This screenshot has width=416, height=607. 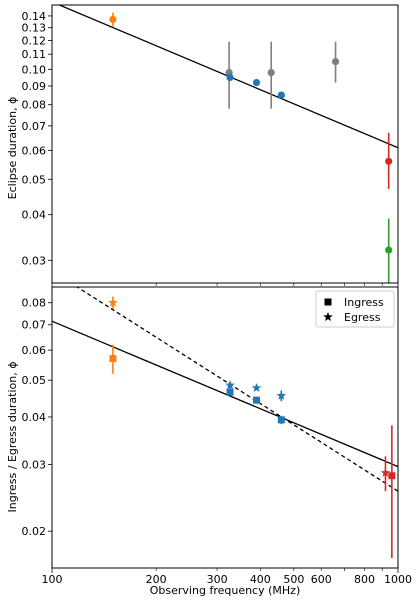 I want to click on bottom-y-tick-label: 0.04, so click(x=34, y=417).